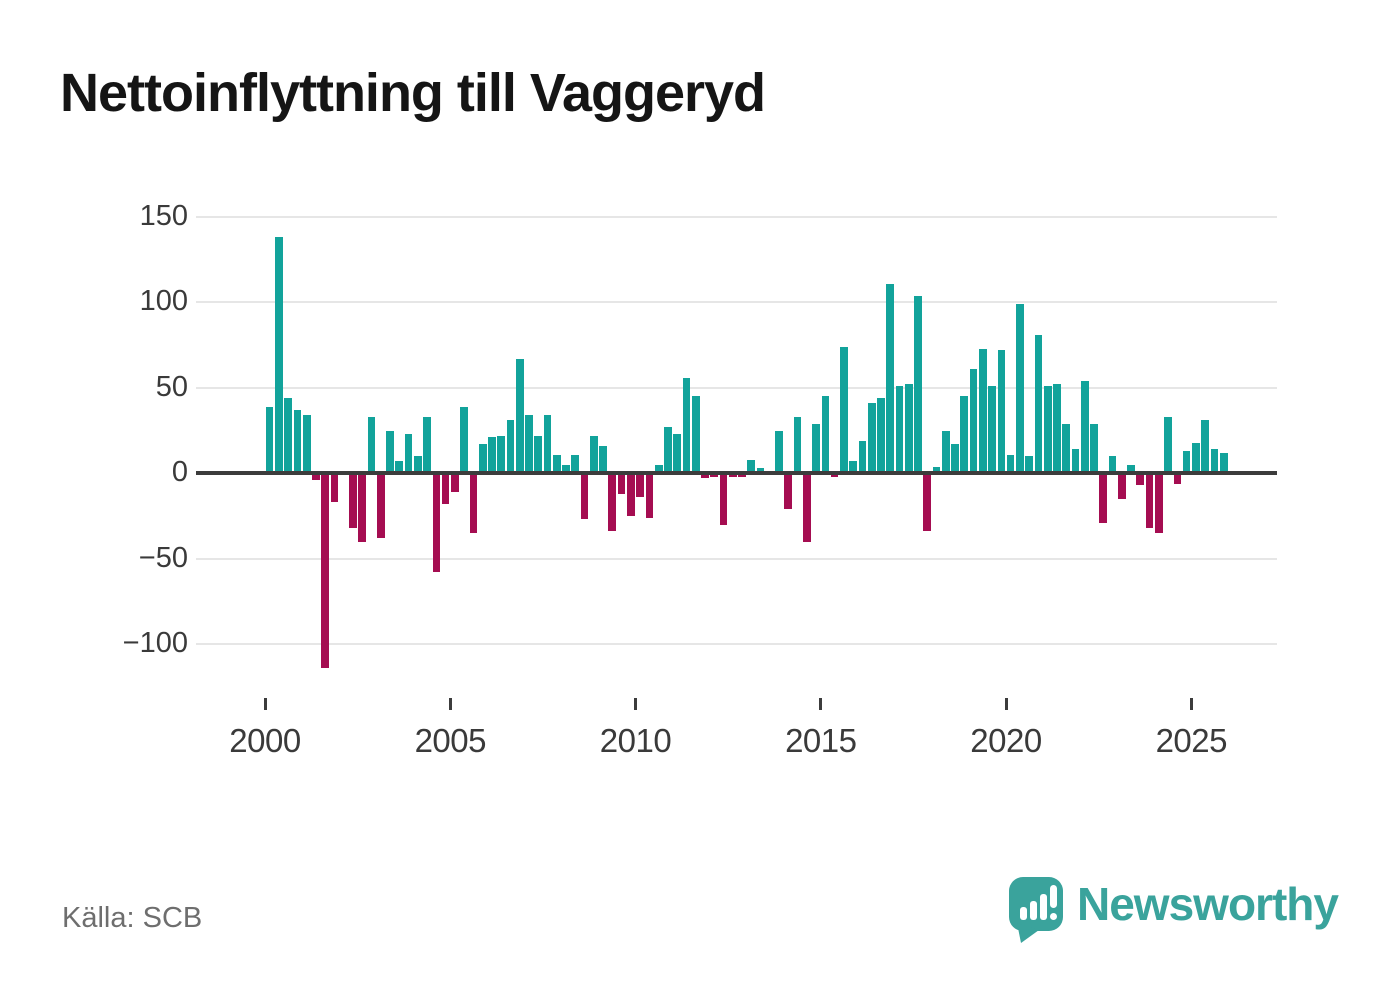 The height and width of the screenshot is (999, 1382). Describe the element at coordinates (334, 488) in the screenshot. I see `bar-2001-Q4` at that location.